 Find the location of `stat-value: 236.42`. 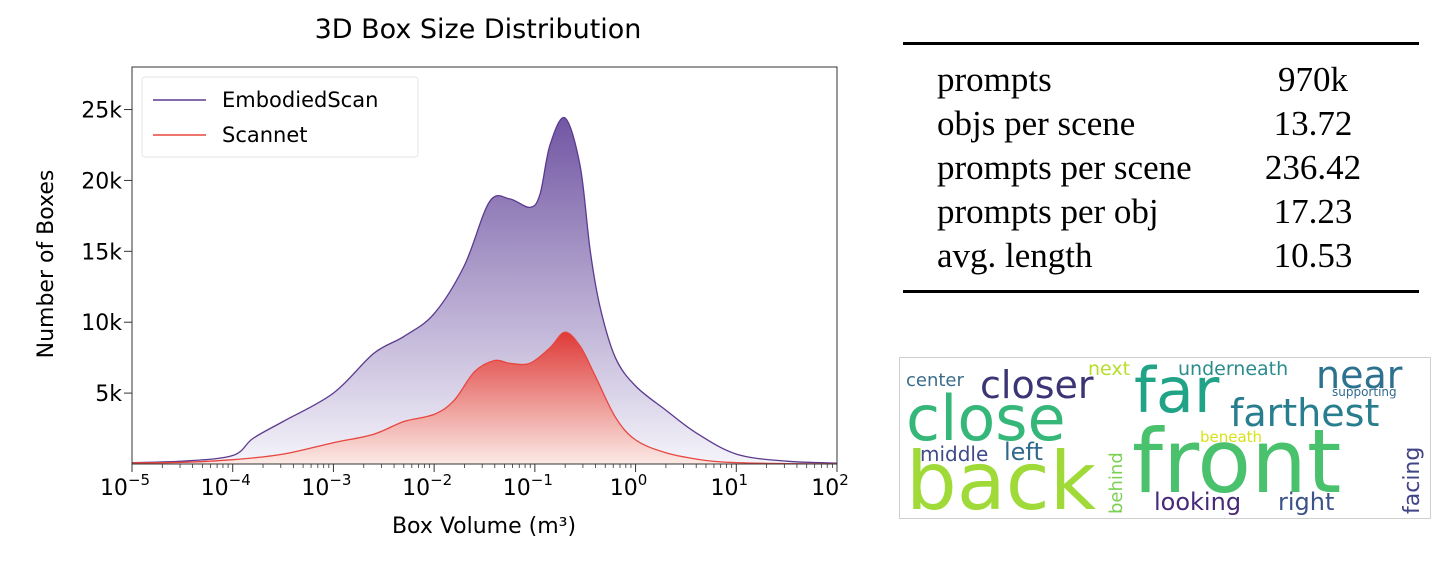

stat-value: 236.42 is located at coordinates (1313, 167).